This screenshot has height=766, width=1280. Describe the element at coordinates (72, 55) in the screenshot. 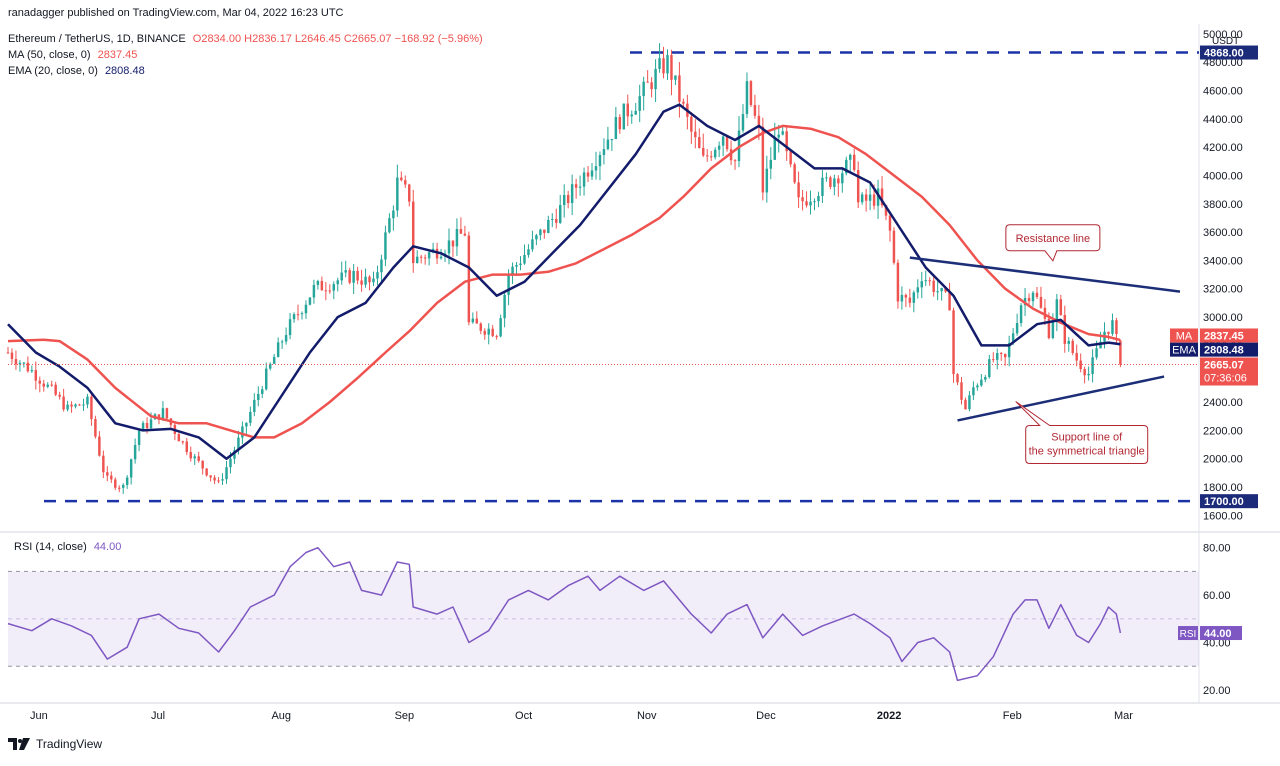

I see `ma-legend: MA (50, close, 0) 2837.45` at that location.